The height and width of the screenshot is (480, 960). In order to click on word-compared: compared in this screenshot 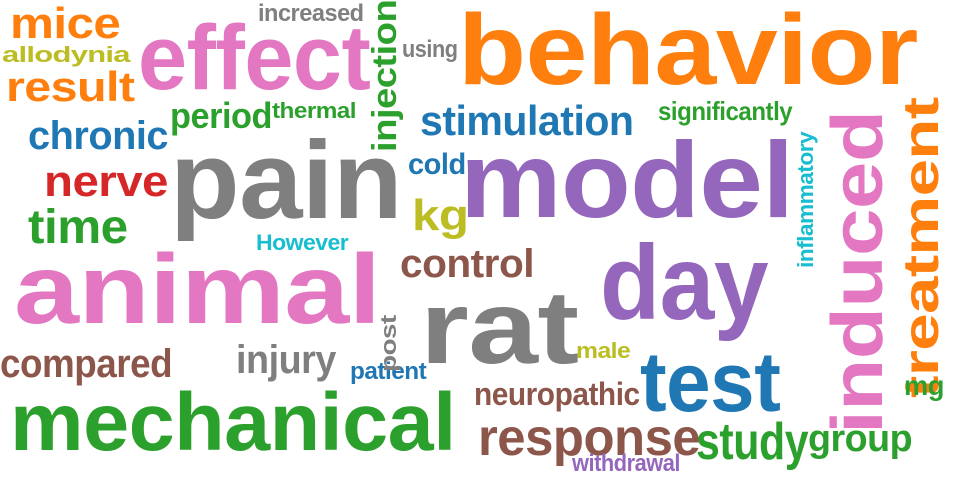, I will do `click(86, 364)`.